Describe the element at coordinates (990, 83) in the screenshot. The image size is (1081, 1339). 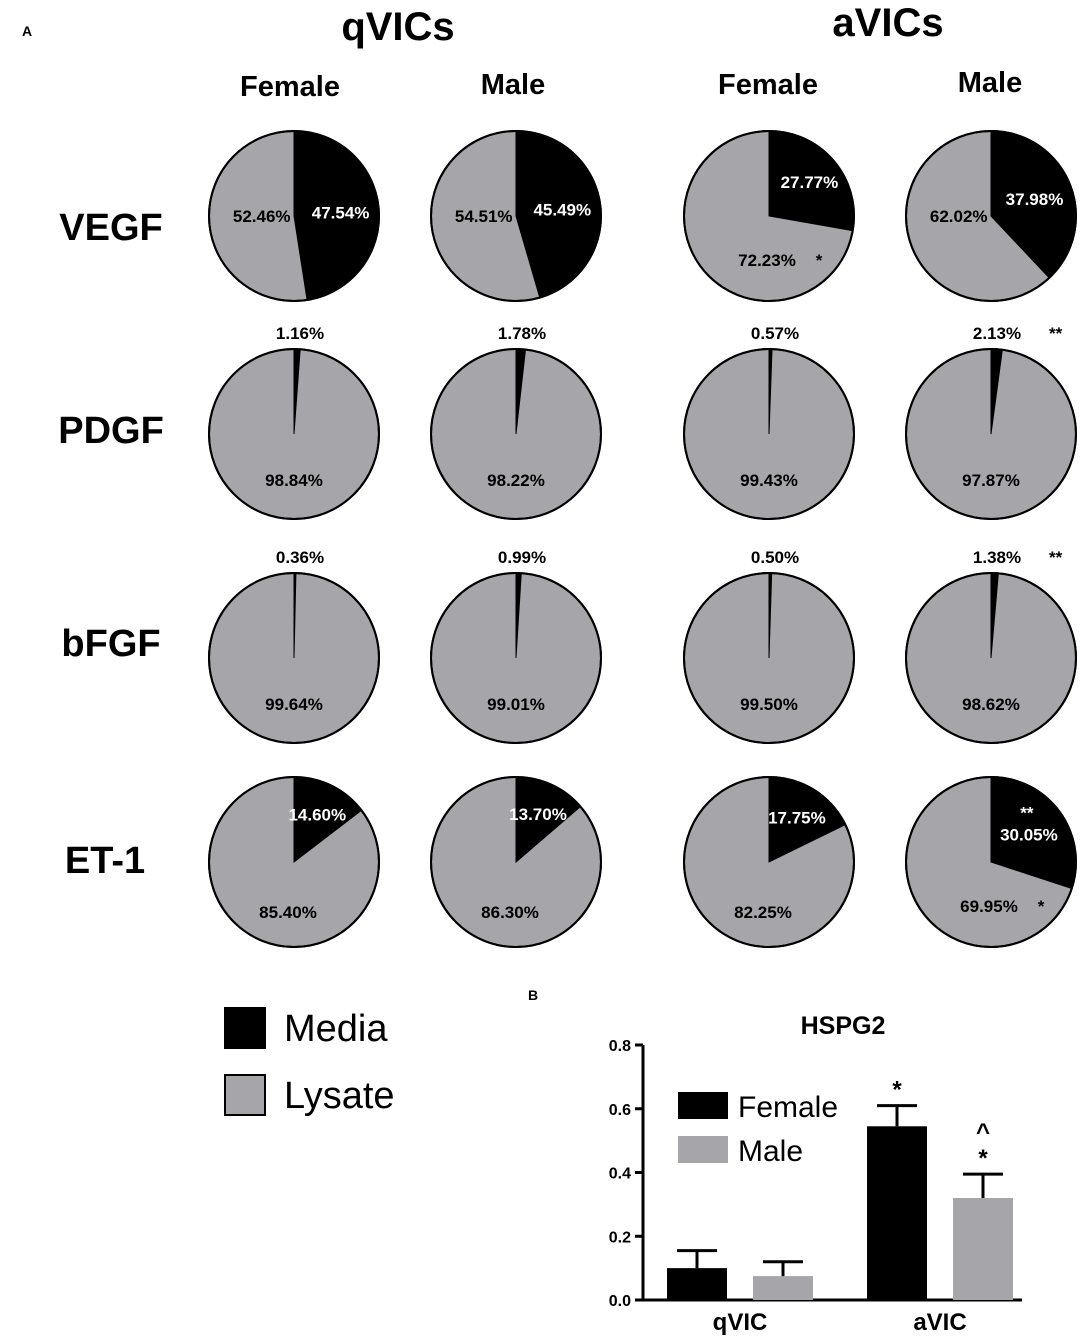
I see `column-header-avics-male: Male` at that location.